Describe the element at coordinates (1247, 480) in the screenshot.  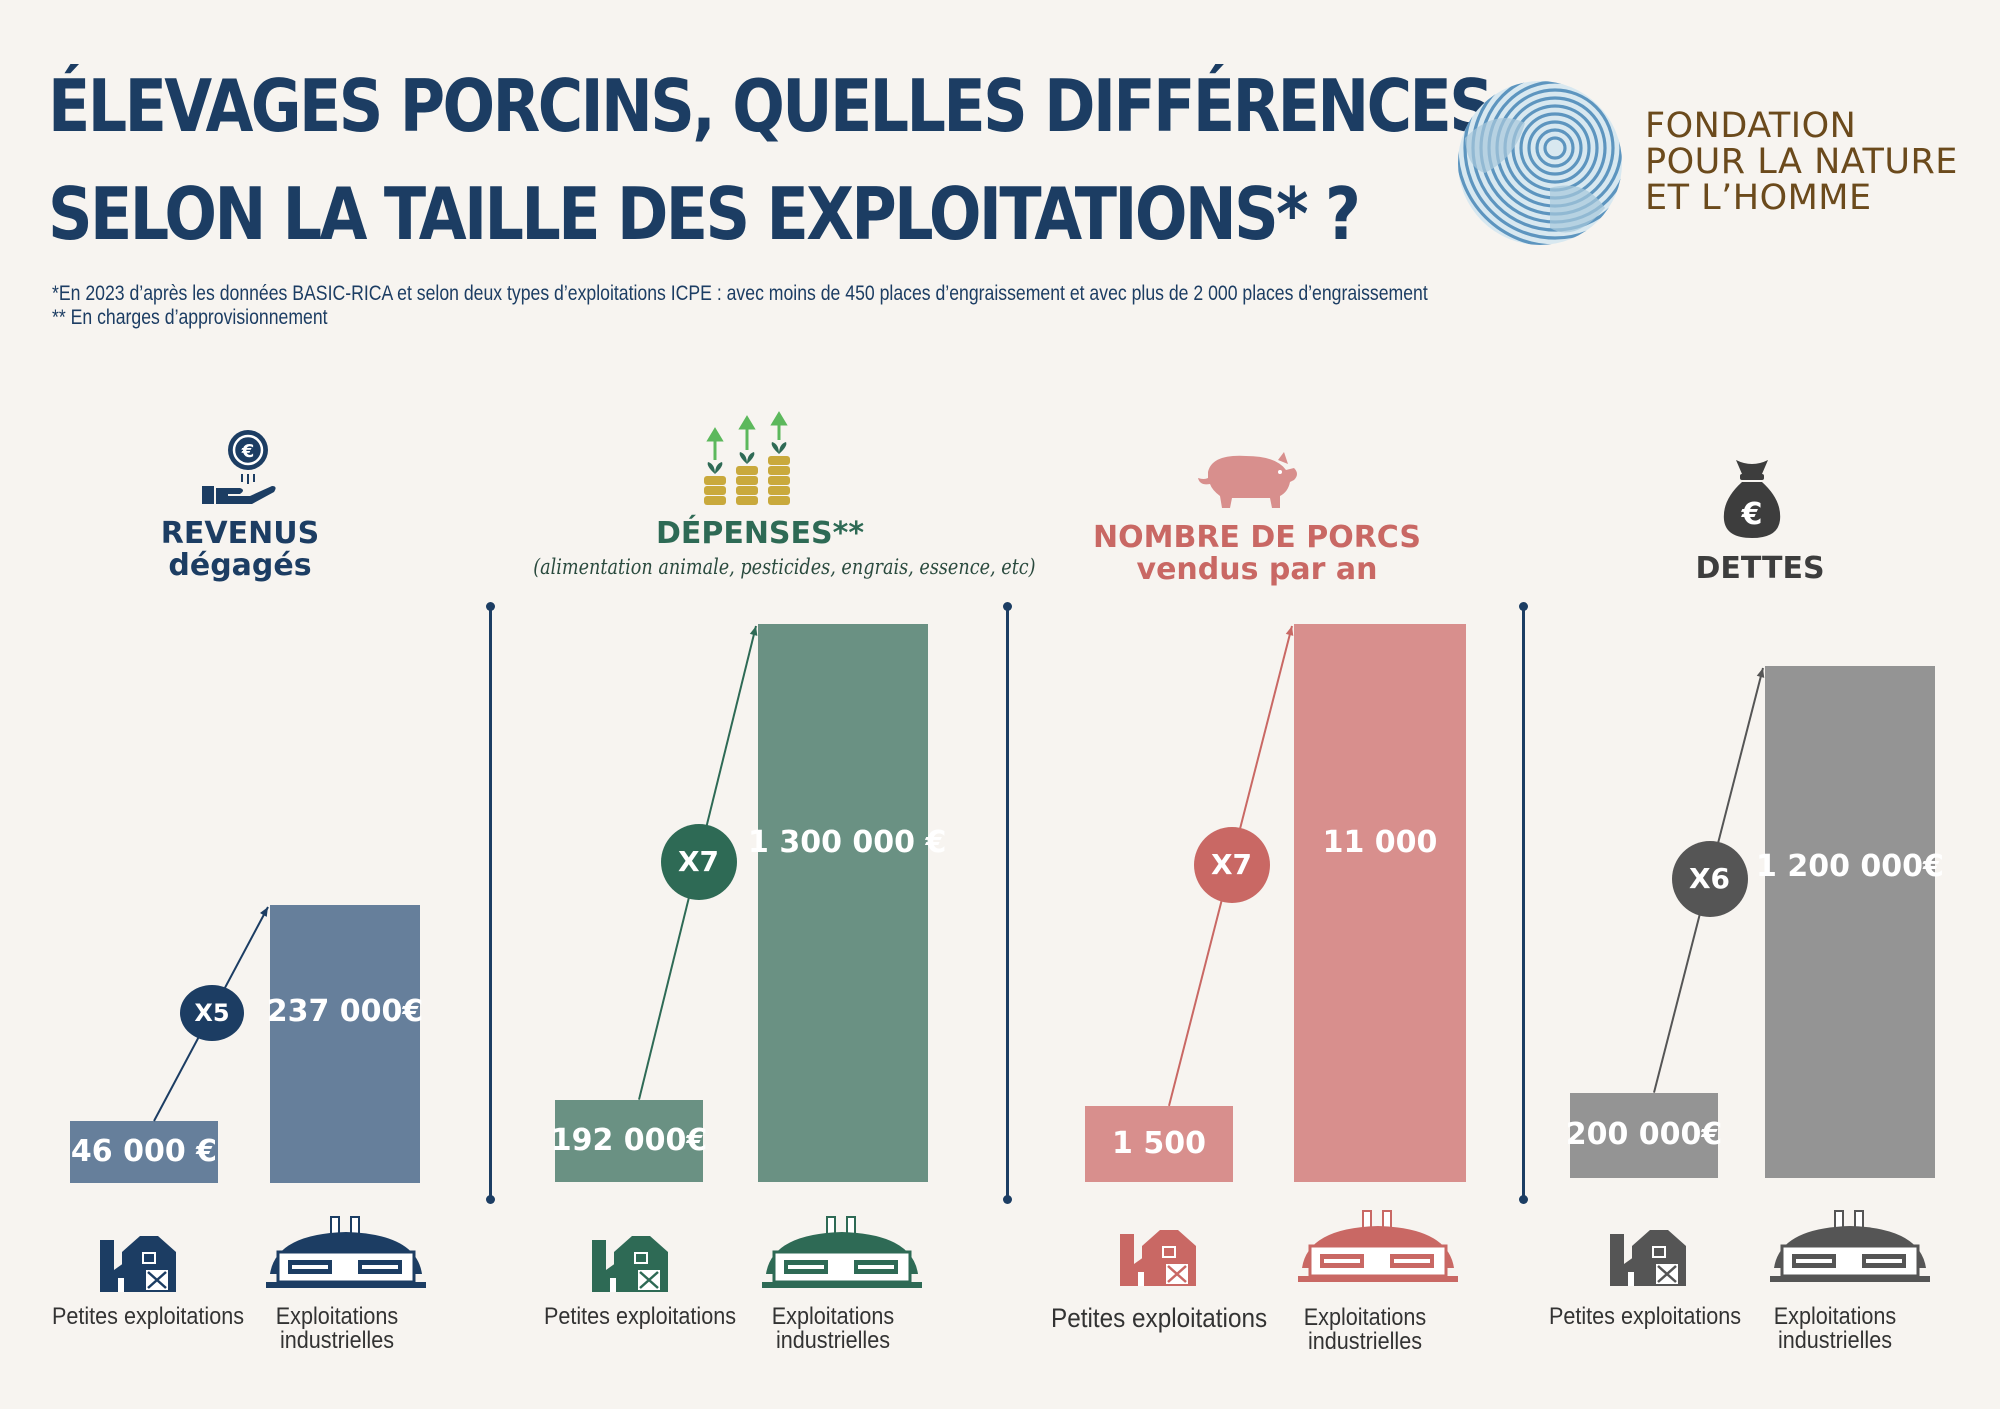
I see `pig-icon` at that location.